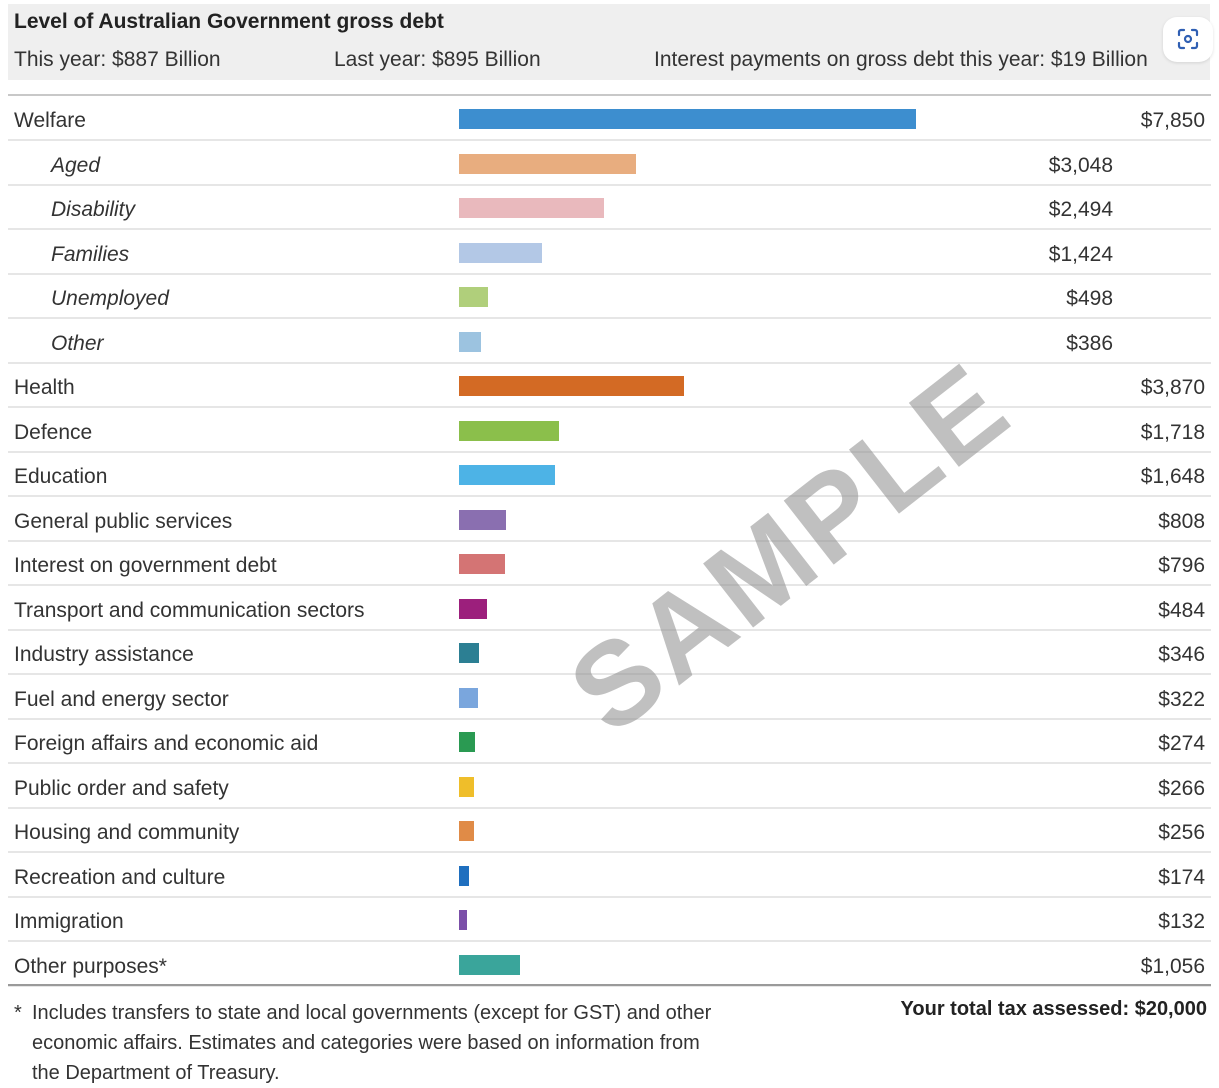 The height and width of the screenshot is (1088, 1219). What do you see at coordinates (437, 59) in the screenshot?
I see `last-year-debt: Last year: $895 Billion` at bounding box center [437, 59].